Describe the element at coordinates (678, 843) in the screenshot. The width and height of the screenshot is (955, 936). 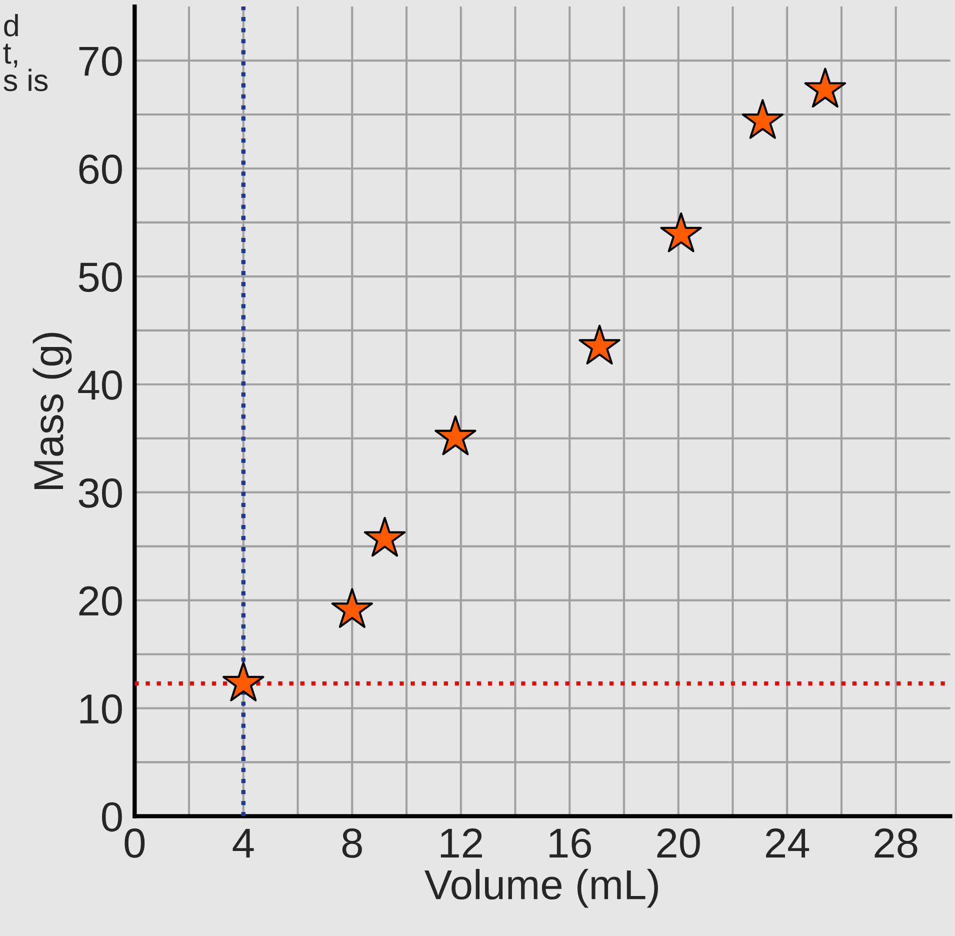
I see `x-tick-label: 20` at that location.